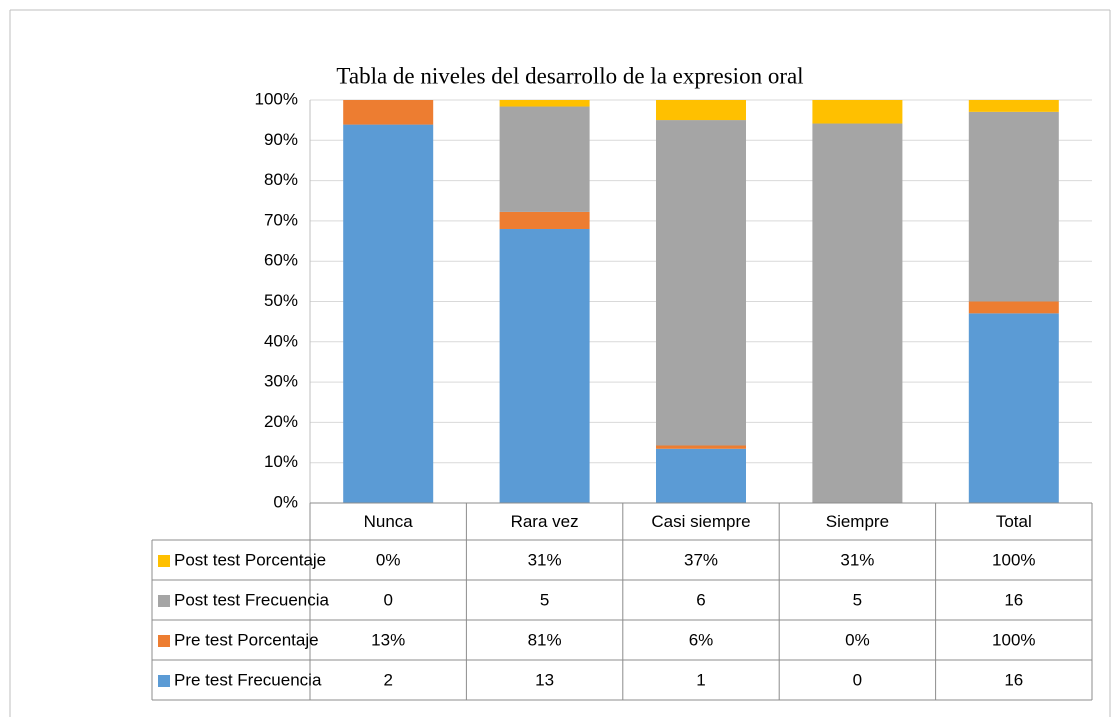 Image resolution: width=1118 pixels, height=717 pixels. Describe the element at coordinates (281, 260) in the screenshot. I see `y-tick-label: 60%` at that location.